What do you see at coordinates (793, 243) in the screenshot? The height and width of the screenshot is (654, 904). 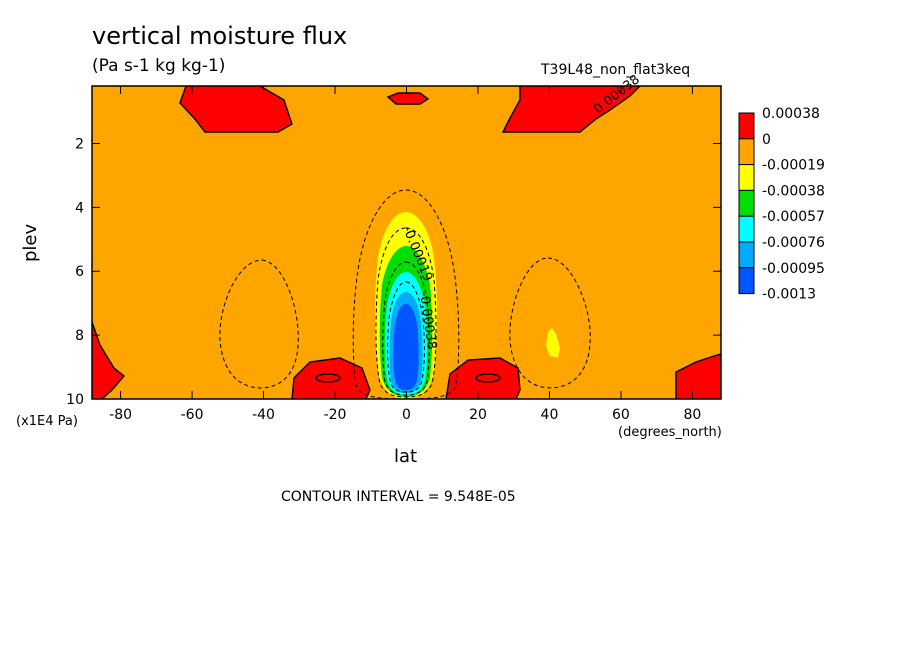 I see `colorbar-label: -0.00076` at bounding box center [793, 243].